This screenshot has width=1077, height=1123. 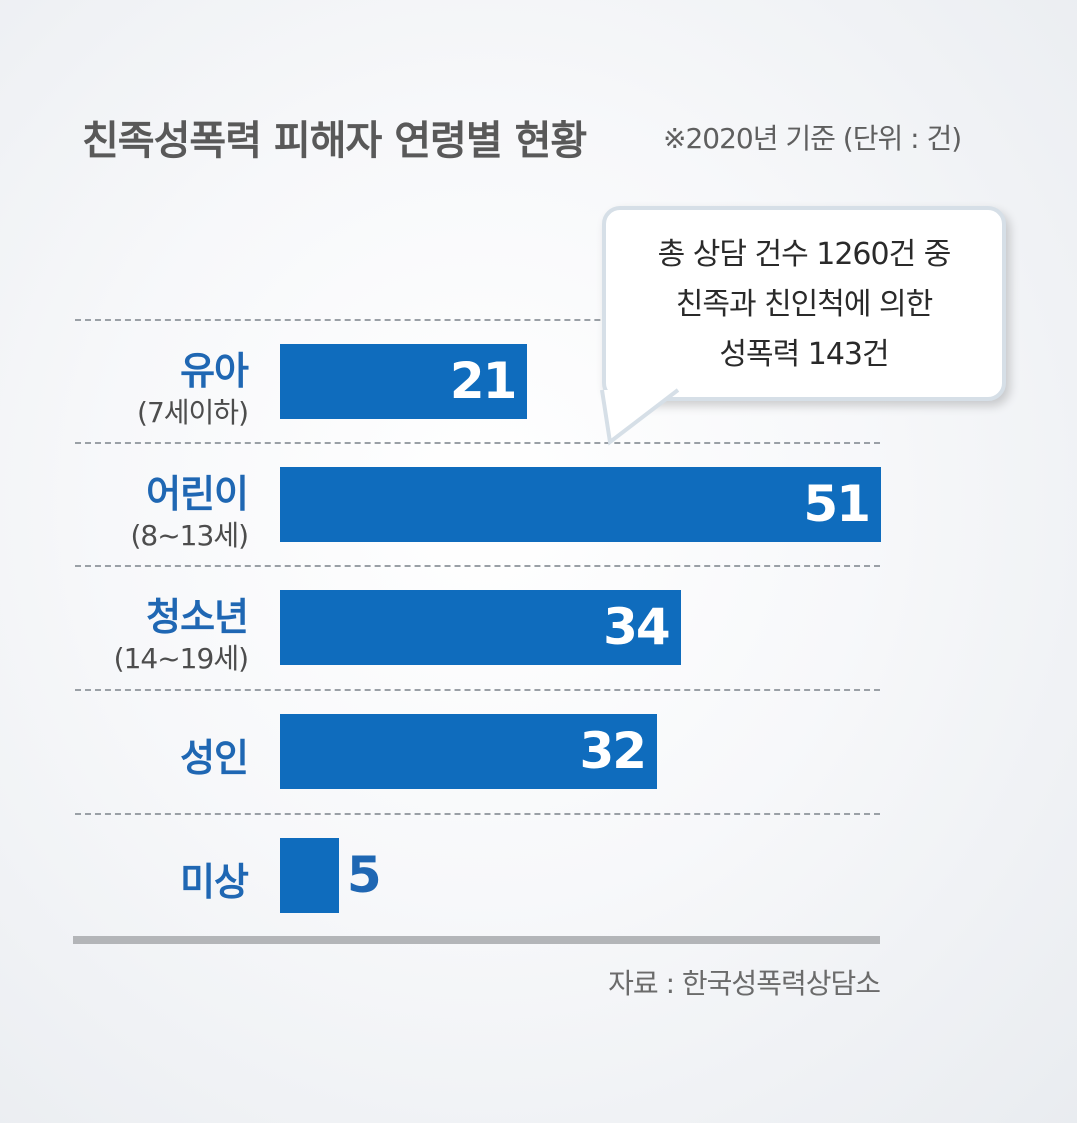 I want to click on source-note: 자료 : 한국성폭력상담소, so click(x=744, y=983).